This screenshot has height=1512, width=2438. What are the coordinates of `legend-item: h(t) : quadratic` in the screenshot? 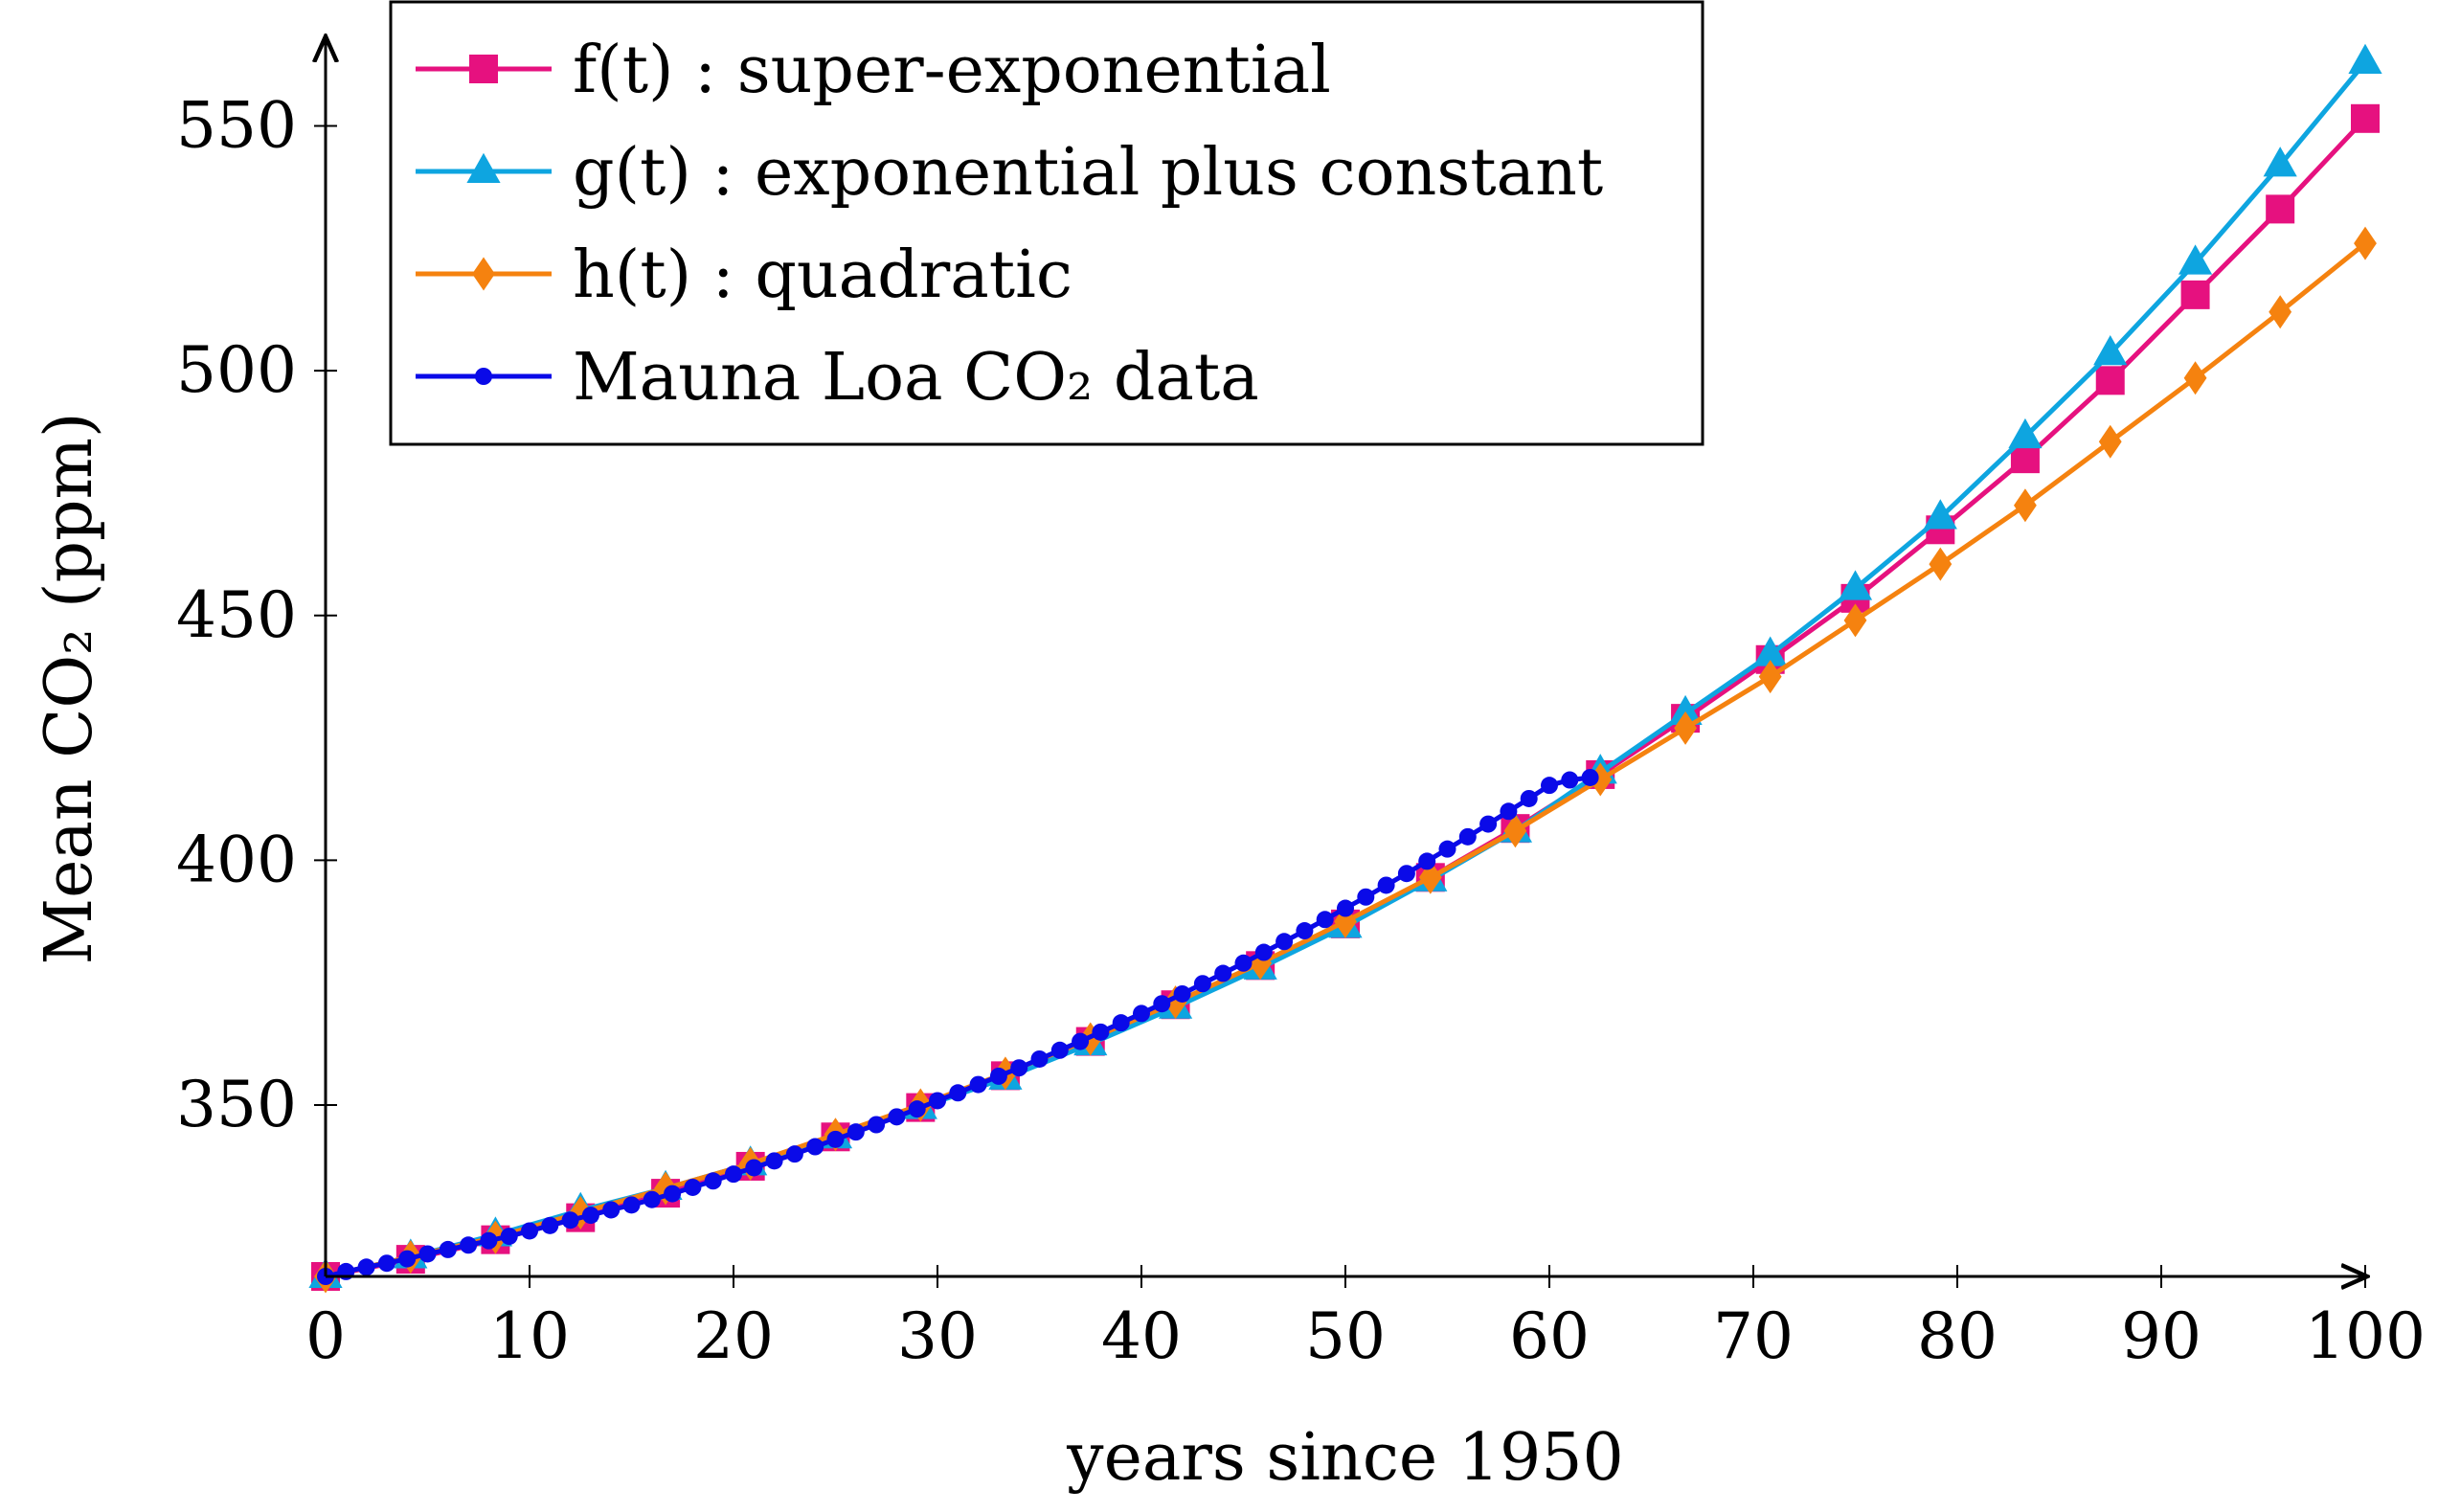 It's located at (744, 275).